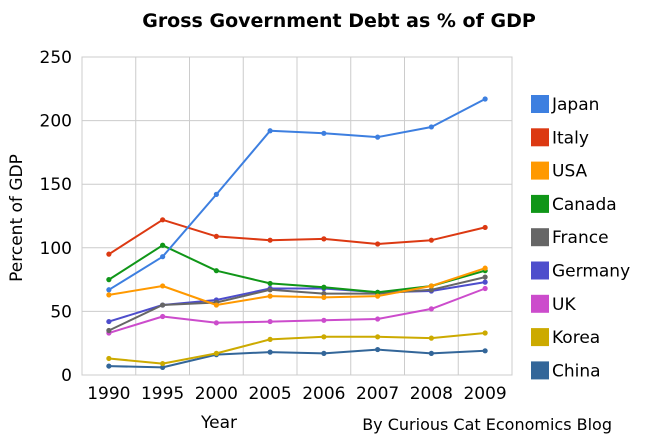 The width and height of the screenshot is (660, 445). What do you see at coordinates (216, 394) in the screenshot?
I see `x-tick-label: 2000` at bounding box center [216, 394].